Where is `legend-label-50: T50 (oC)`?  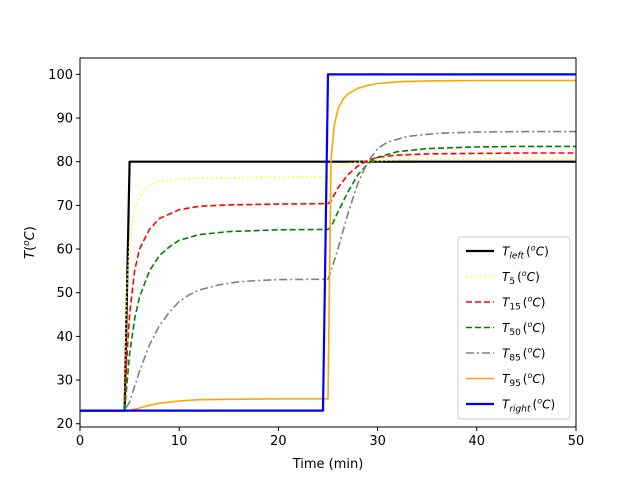
legend-label-50: T50 (oC) is located at coordinates (523, 329).